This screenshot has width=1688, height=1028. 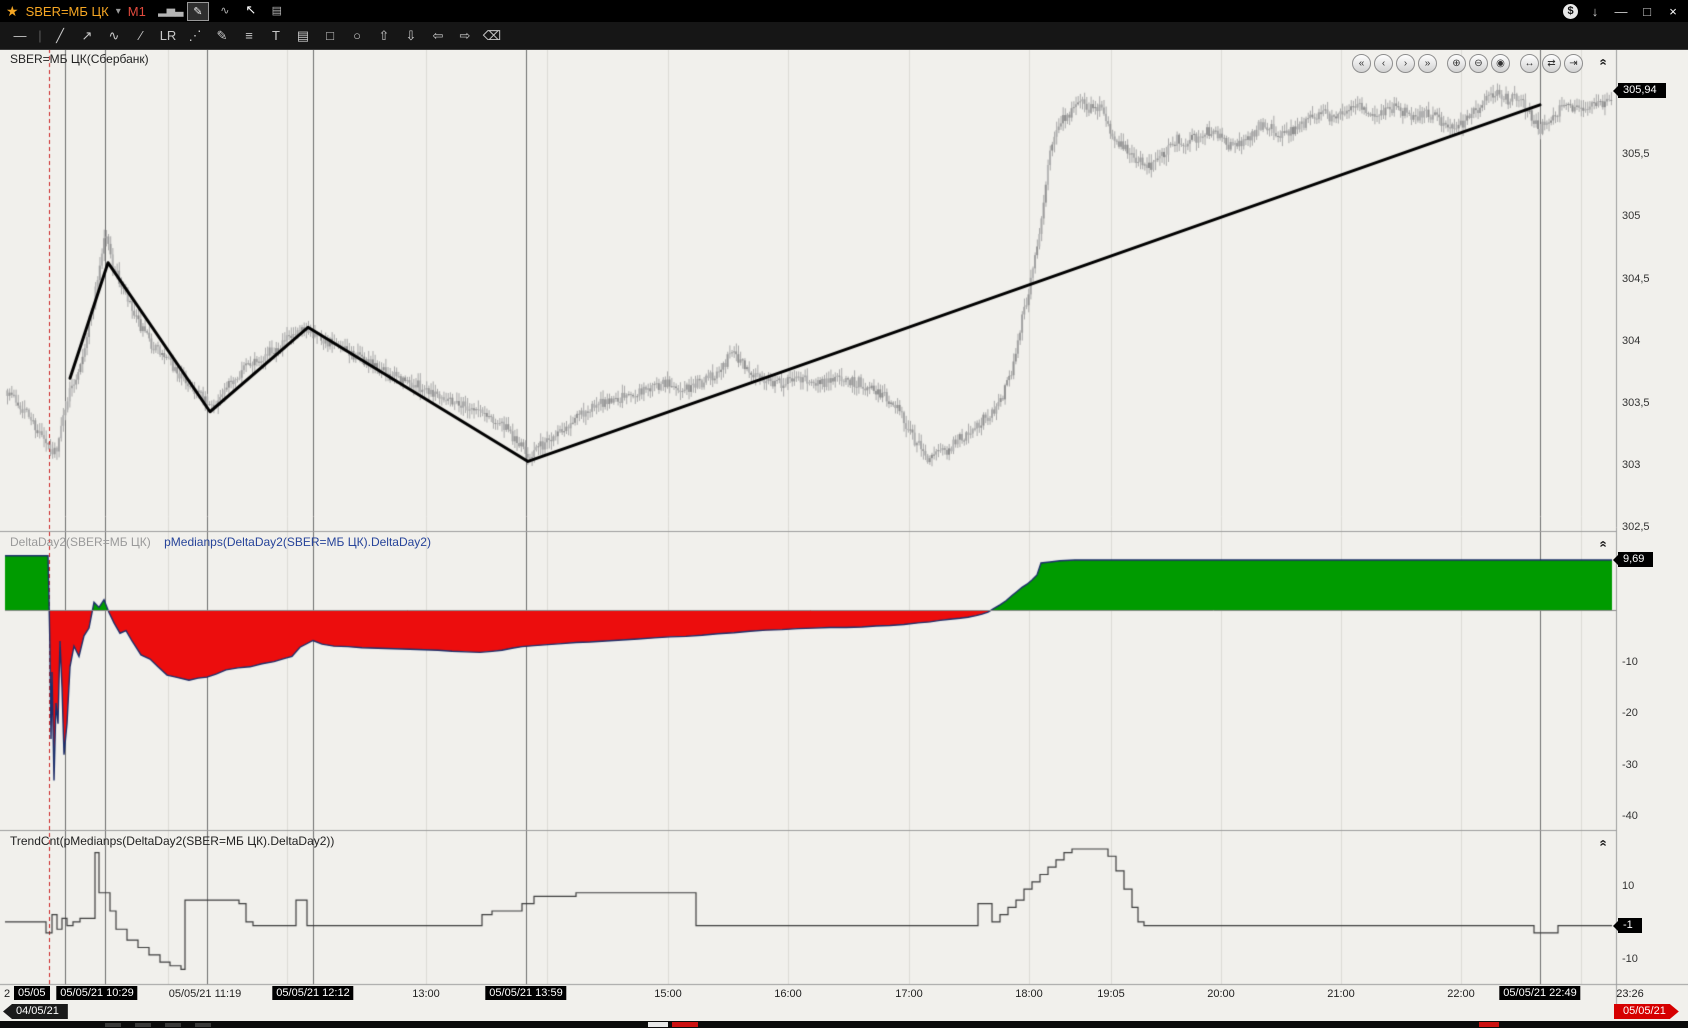 What do you see at coordinates (1604, 543) in the screenshot?
I see `panel2-collapse-icon: «` at bounding box center [1604, 543].